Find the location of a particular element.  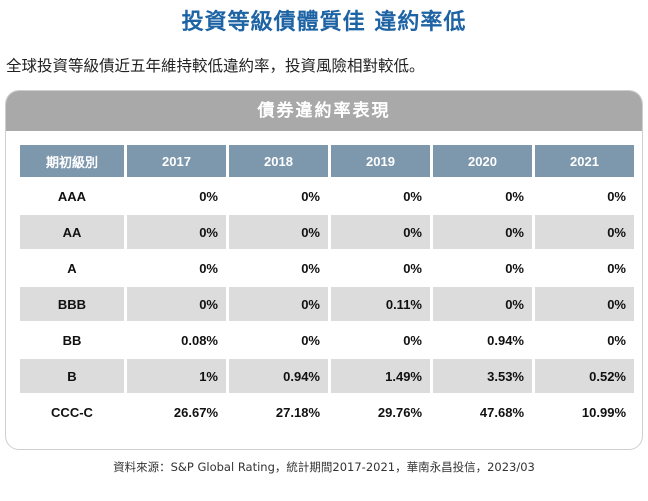

header-grade: 期初級別 is located at coordinates (72, 161).